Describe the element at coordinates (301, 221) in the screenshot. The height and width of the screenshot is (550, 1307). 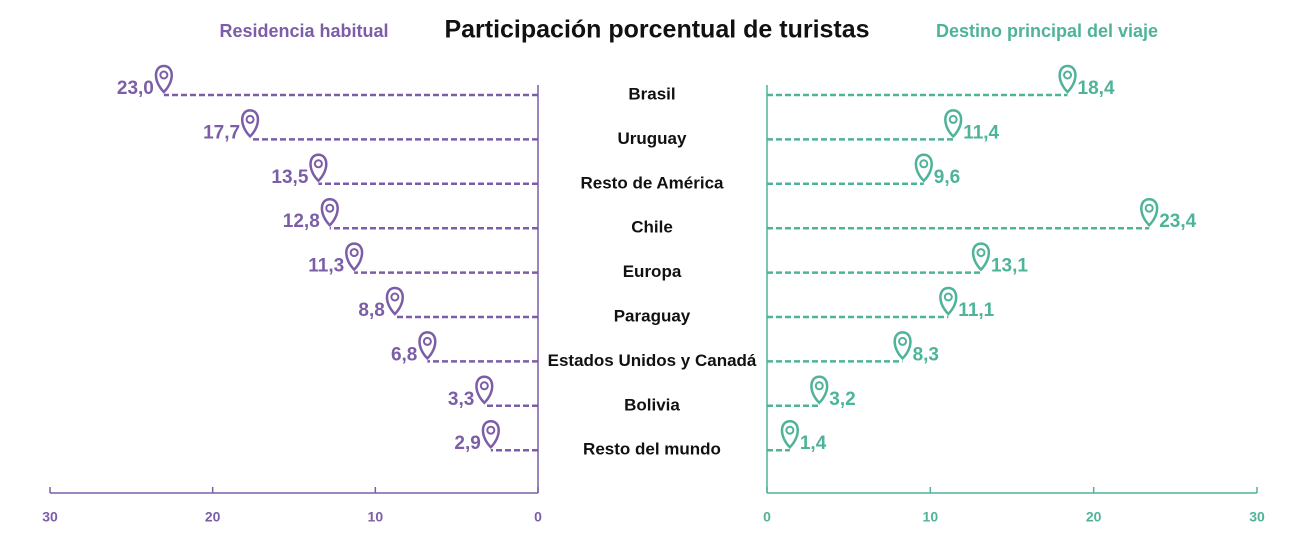
I see `value-label: 12,8` at that location.